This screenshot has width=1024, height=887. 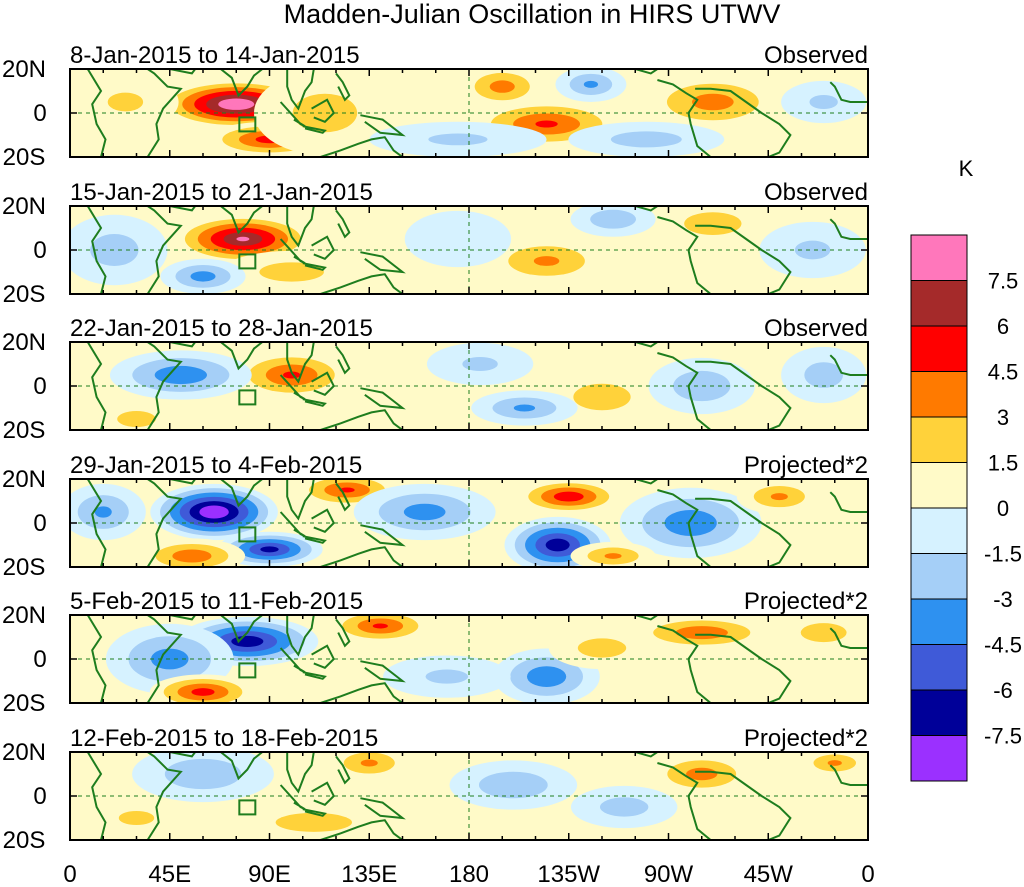 What do you see at coordinates (269, 874) in the screenshot?
I see `x-tick-label: 90E` at bounding box center [269, 874].